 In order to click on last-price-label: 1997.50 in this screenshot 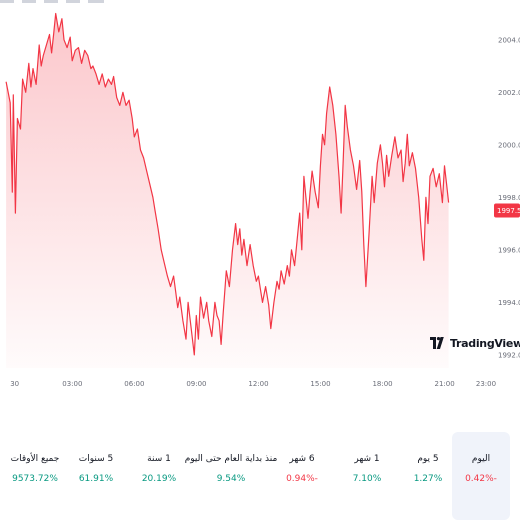, I will do `click(508, 211)`.